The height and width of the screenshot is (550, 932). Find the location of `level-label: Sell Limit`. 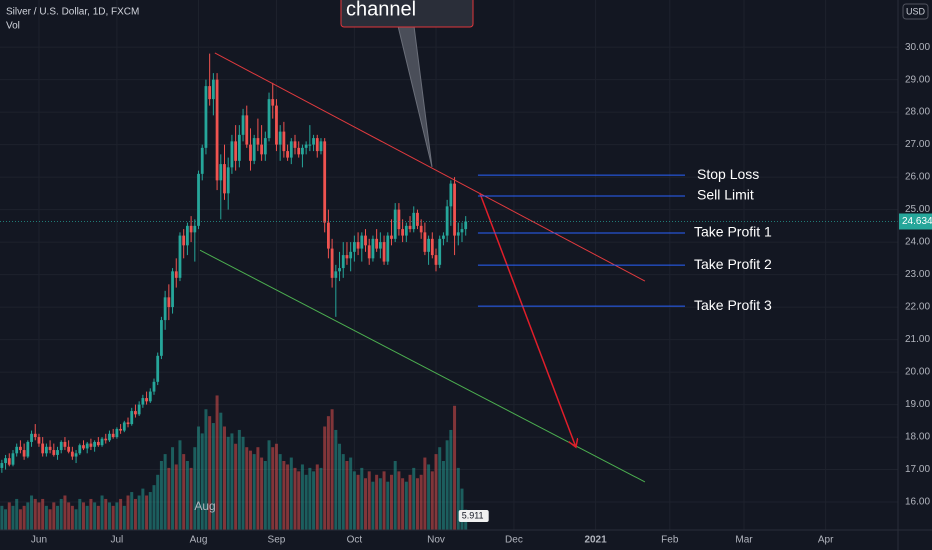

level-label: Sell Limit is located at coordinates (725, 195).